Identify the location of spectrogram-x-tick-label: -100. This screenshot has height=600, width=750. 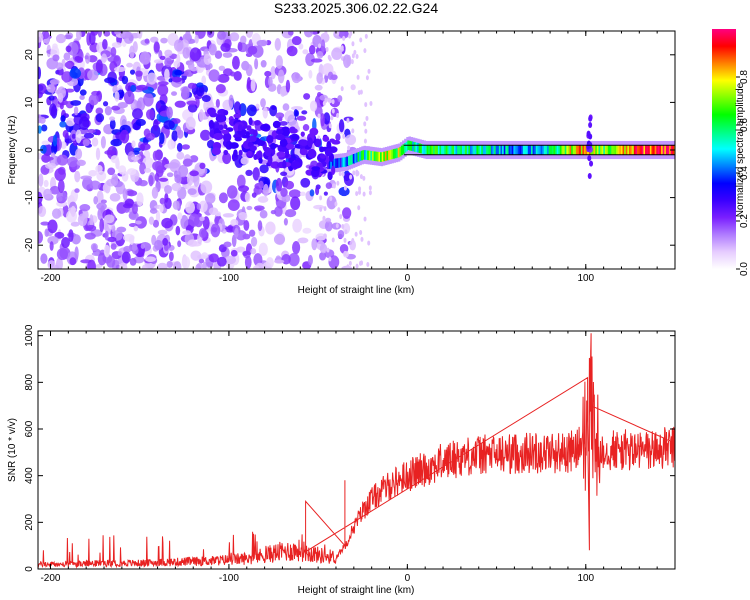
(229, 278).